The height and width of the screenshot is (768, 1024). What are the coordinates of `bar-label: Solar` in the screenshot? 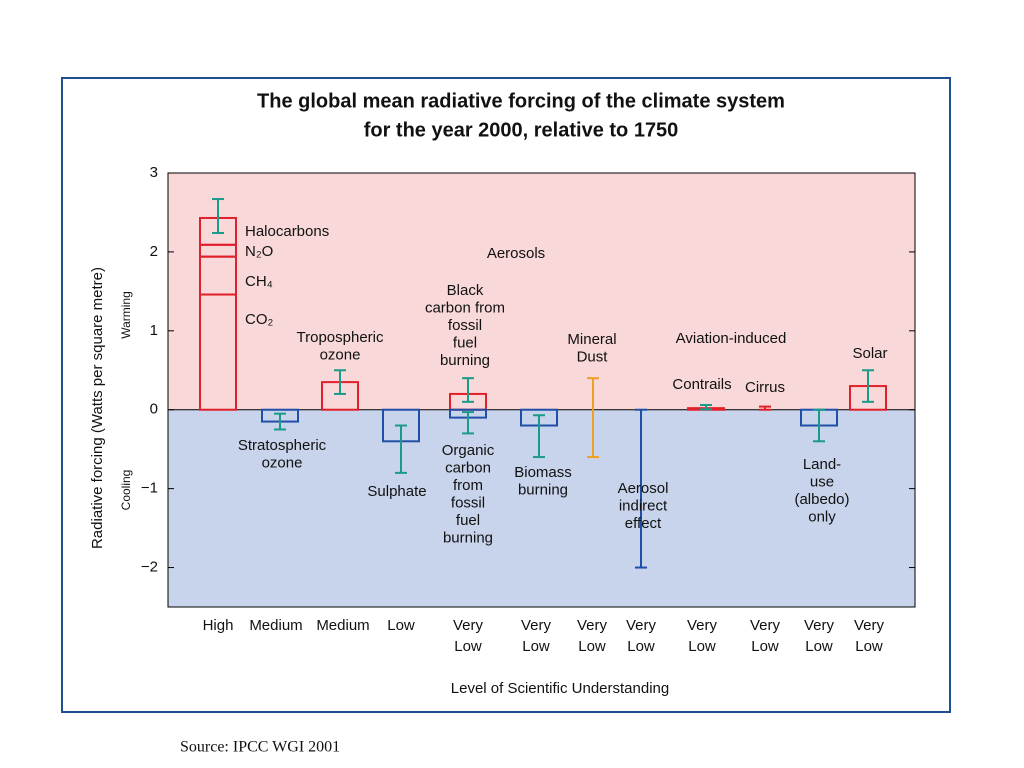 It's located at (869, 353).